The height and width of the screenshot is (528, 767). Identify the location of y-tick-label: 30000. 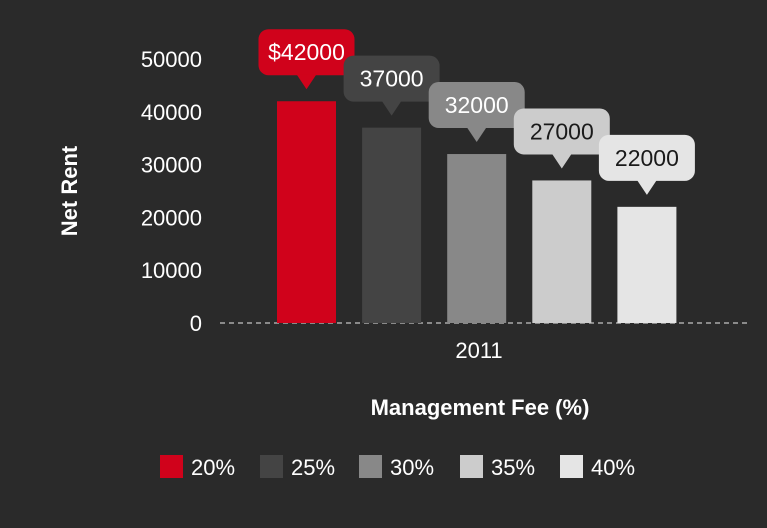
(171, 165).